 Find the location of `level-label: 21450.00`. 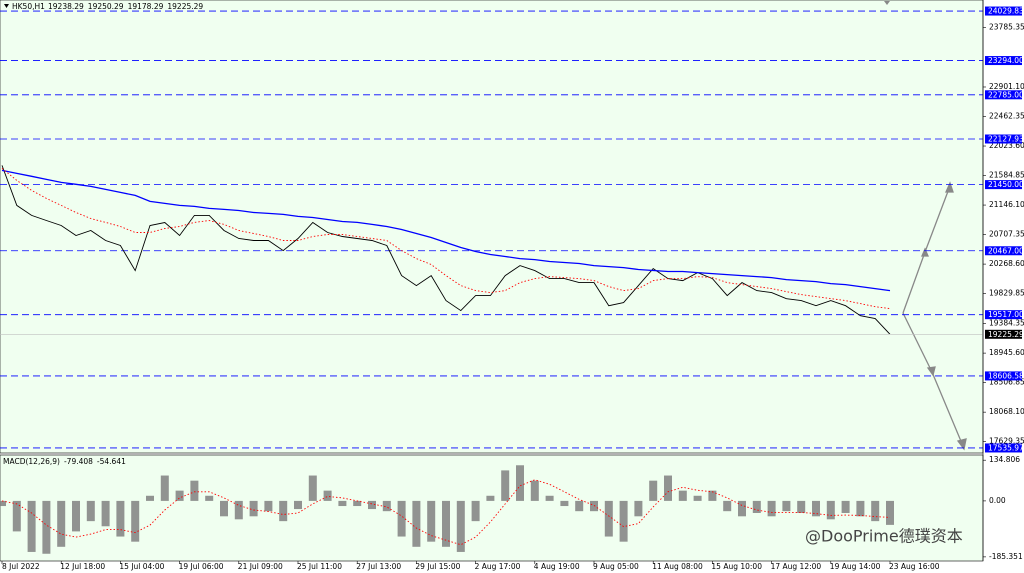

level-label: 21450.00 is located at coordinates (1006, 184).